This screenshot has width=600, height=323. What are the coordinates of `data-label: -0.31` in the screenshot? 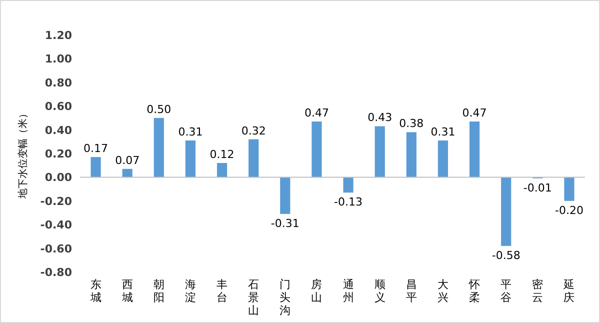 It's located at (285, 223).